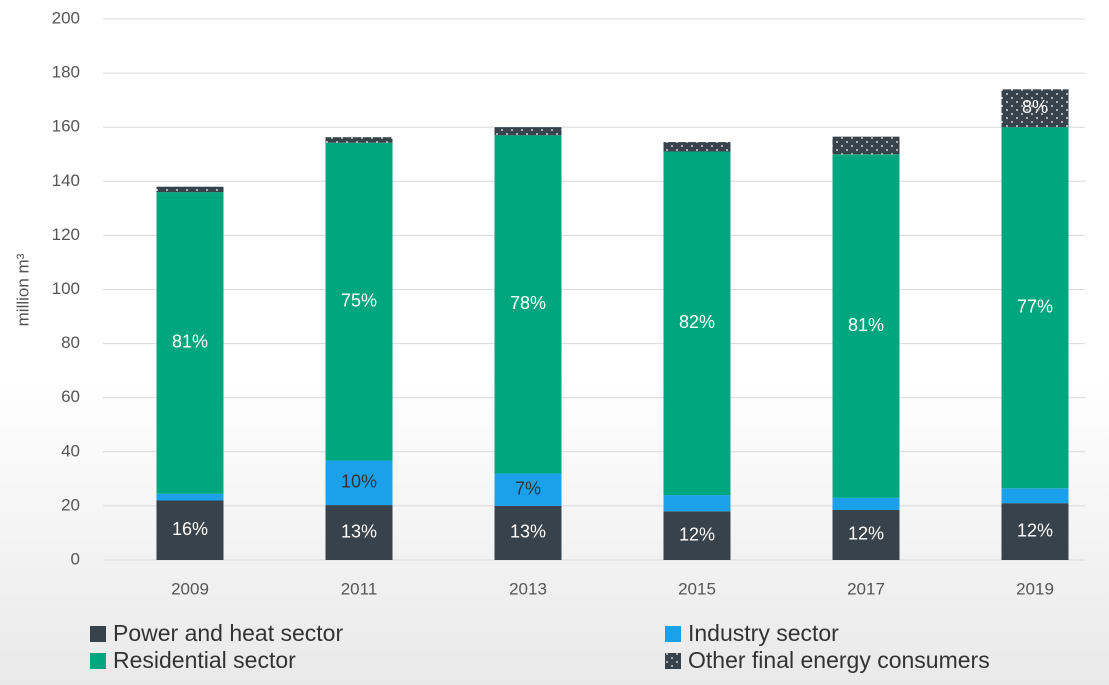 This screenshot has height=685, width=1109. I want to click on x-tick-label: 2011, so click(359, 588).